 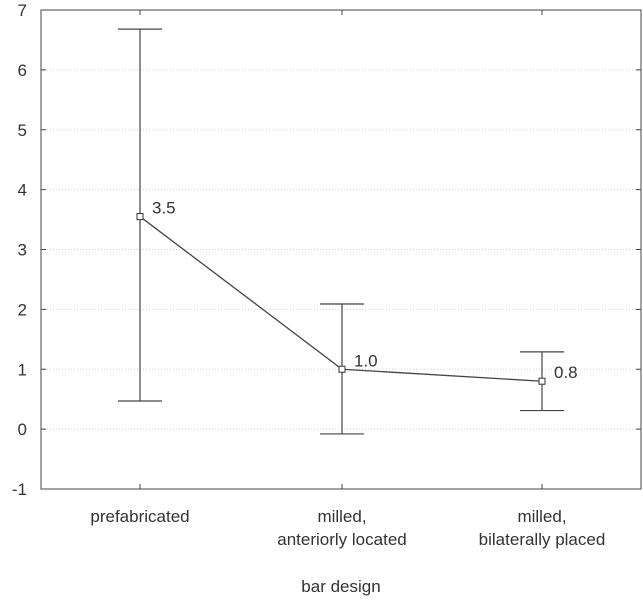 What do you see at coordinates (542, 528) in the screenshot?
I see `x-category-label: milled, bilaterally placed` at bounding box center [542, 528].